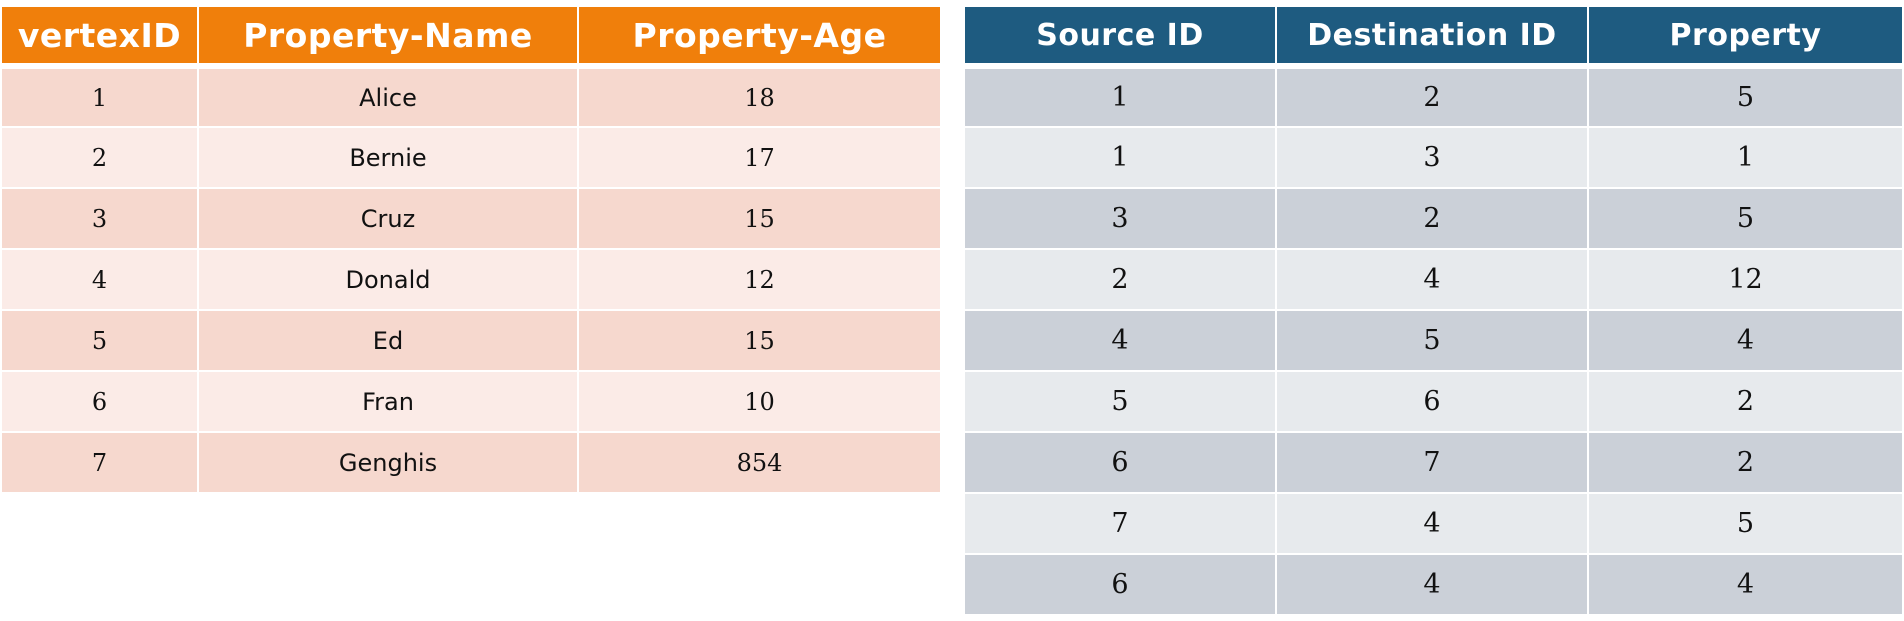 Image resolution: width=1904 pixels, height=621 pixels. Describe the element at coordinates (1120, 340) in the screenshot. I see `edge-source-cell: 4` at that location.